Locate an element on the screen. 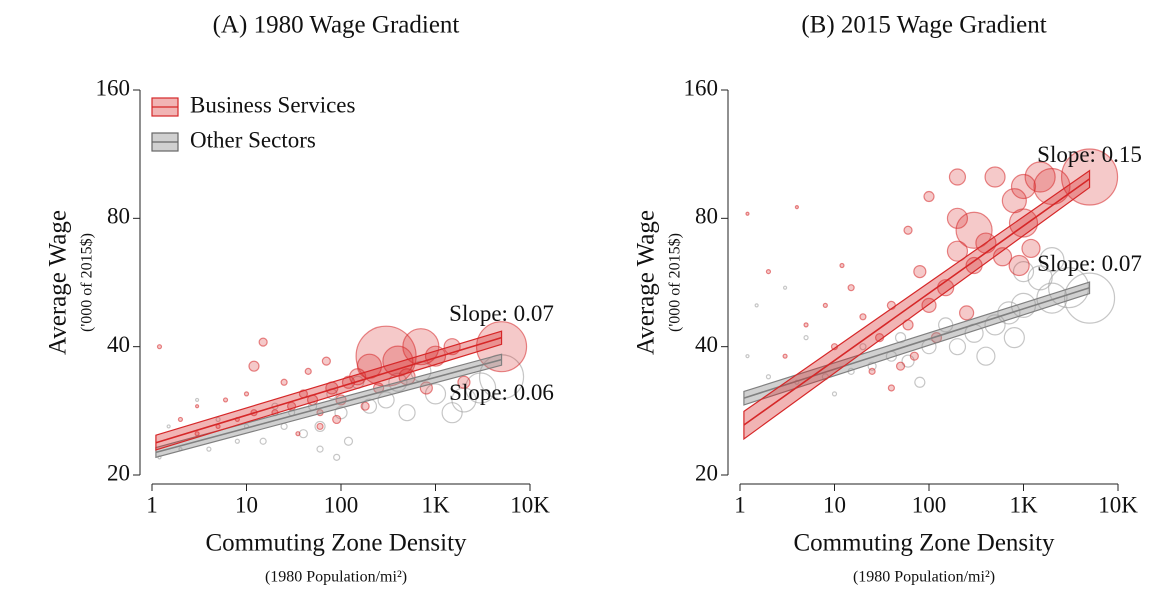 This screenshot has height=589, width=1161. panel-title: (B) 2015 Wage Gradient is located at coordinates (923, 25).